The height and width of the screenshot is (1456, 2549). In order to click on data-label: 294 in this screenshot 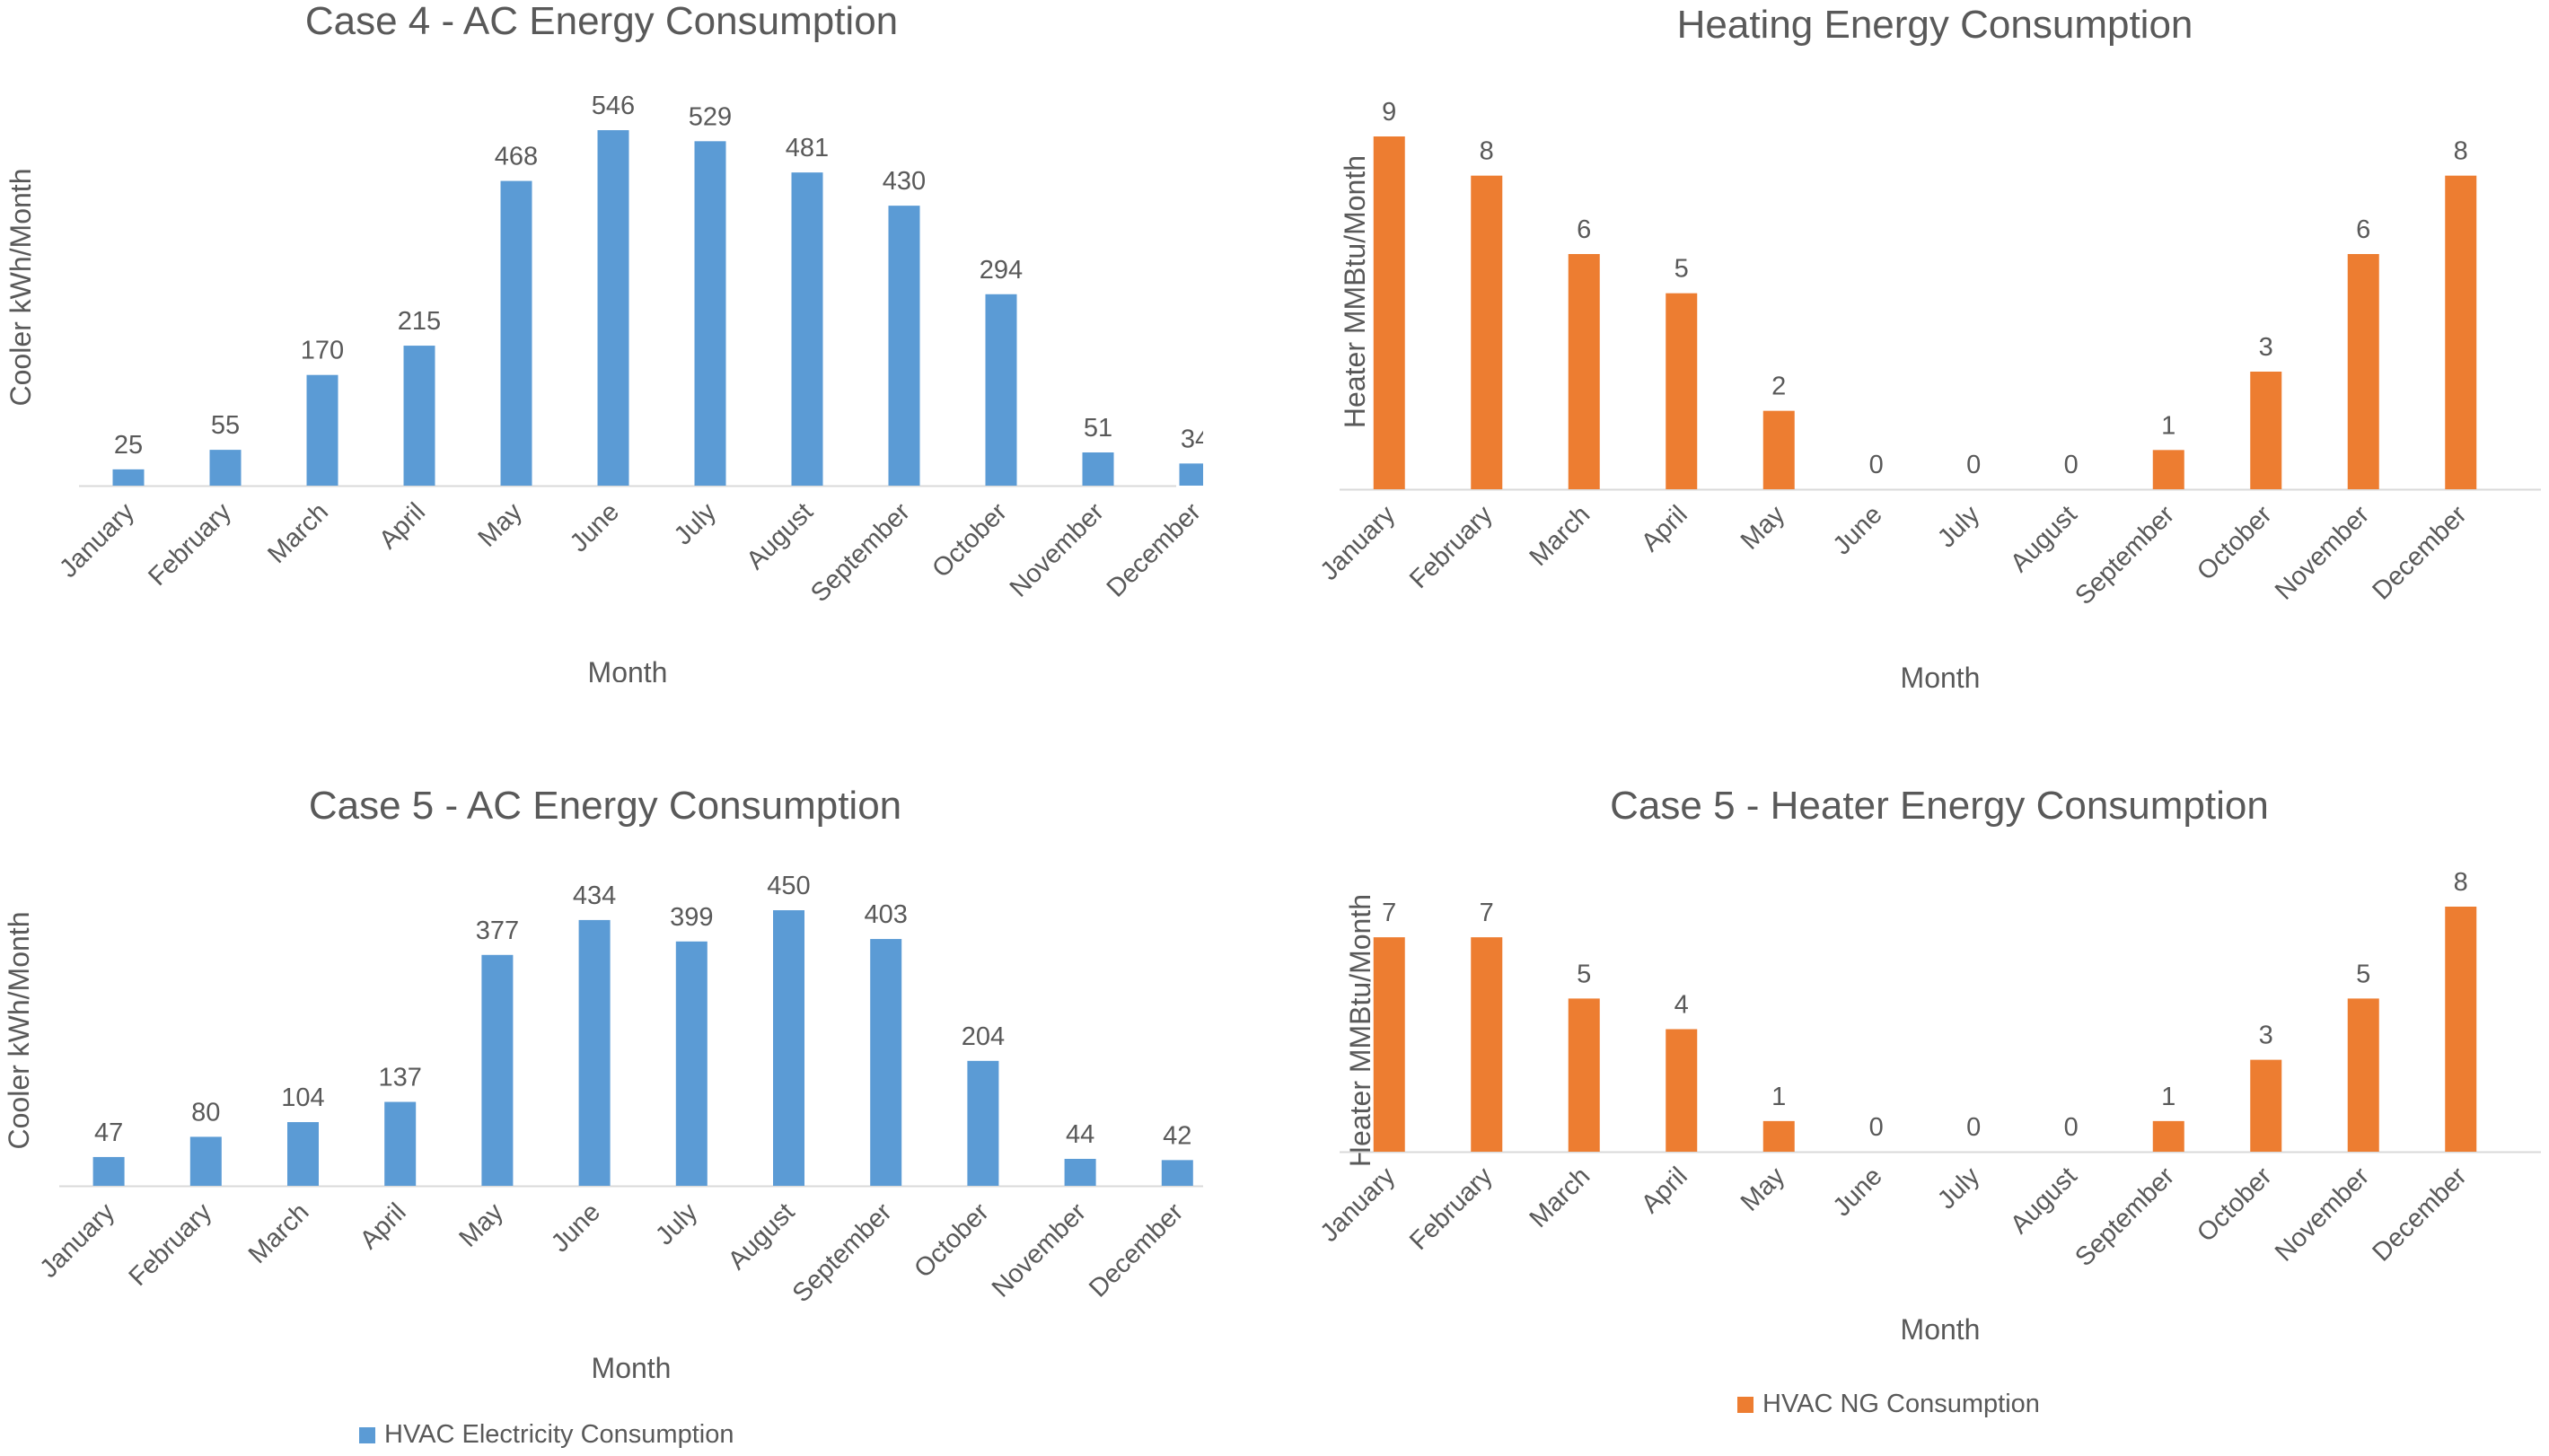, I will do `click(1002, 270)`.